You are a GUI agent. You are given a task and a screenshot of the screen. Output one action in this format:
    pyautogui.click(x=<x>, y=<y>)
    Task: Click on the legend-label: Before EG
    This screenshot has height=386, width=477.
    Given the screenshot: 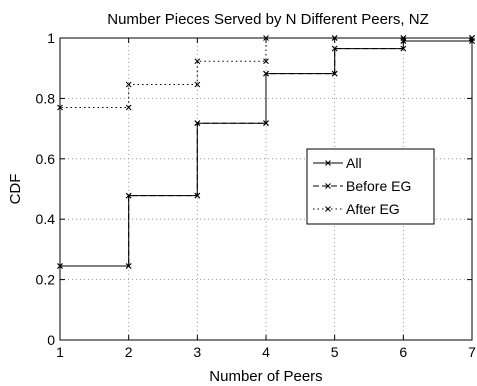 What is the action you would take?
    pyautogui.click(x=378, y=186)
    